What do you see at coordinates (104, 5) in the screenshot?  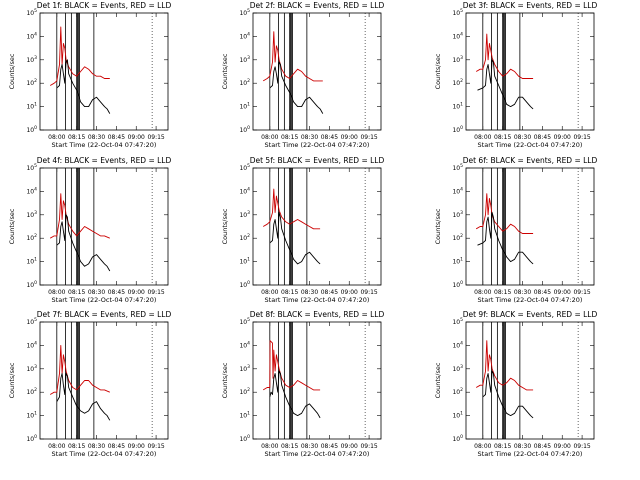 I see `panel-title: Det 1f: BLACK = Events, RED = LLD` at bounding box center [104, 5].